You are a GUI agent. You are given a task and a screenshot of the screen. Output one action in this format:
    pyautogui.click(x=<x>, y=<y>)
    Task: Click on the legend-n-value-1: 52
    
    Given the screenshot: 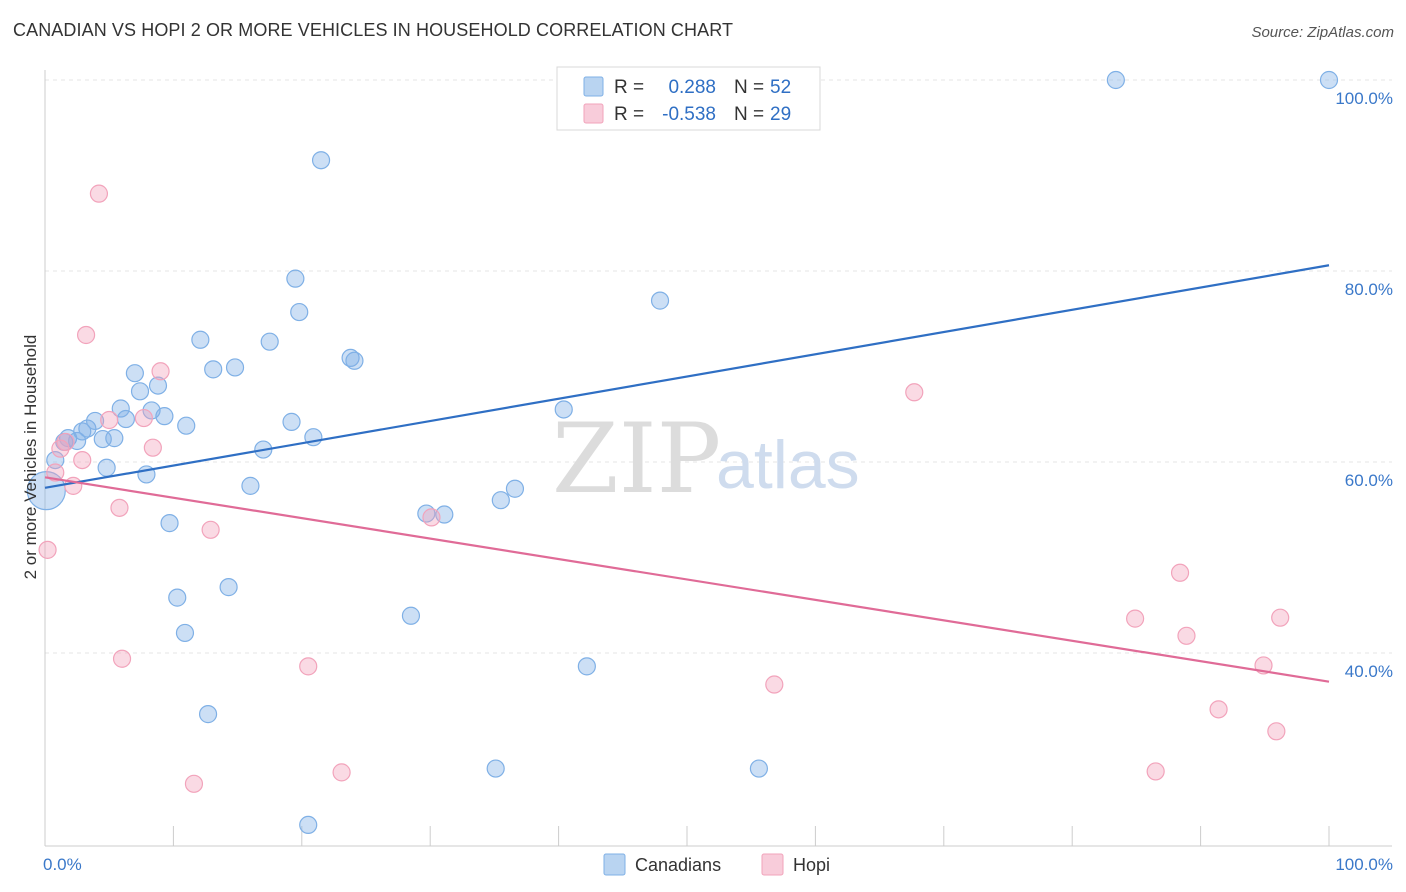 What is the action you would take?
    pyautogui.click(x=780, y=87)
    